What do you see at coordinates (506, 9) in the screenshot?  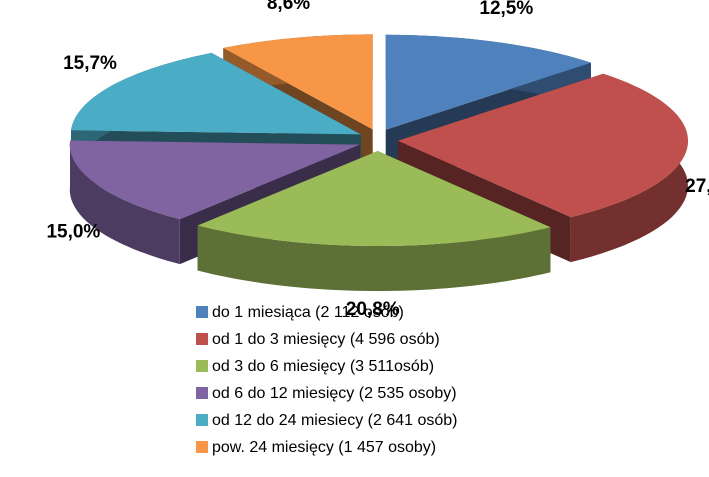 I see `data-label: 12,5%` at bounding box center [506, 9].